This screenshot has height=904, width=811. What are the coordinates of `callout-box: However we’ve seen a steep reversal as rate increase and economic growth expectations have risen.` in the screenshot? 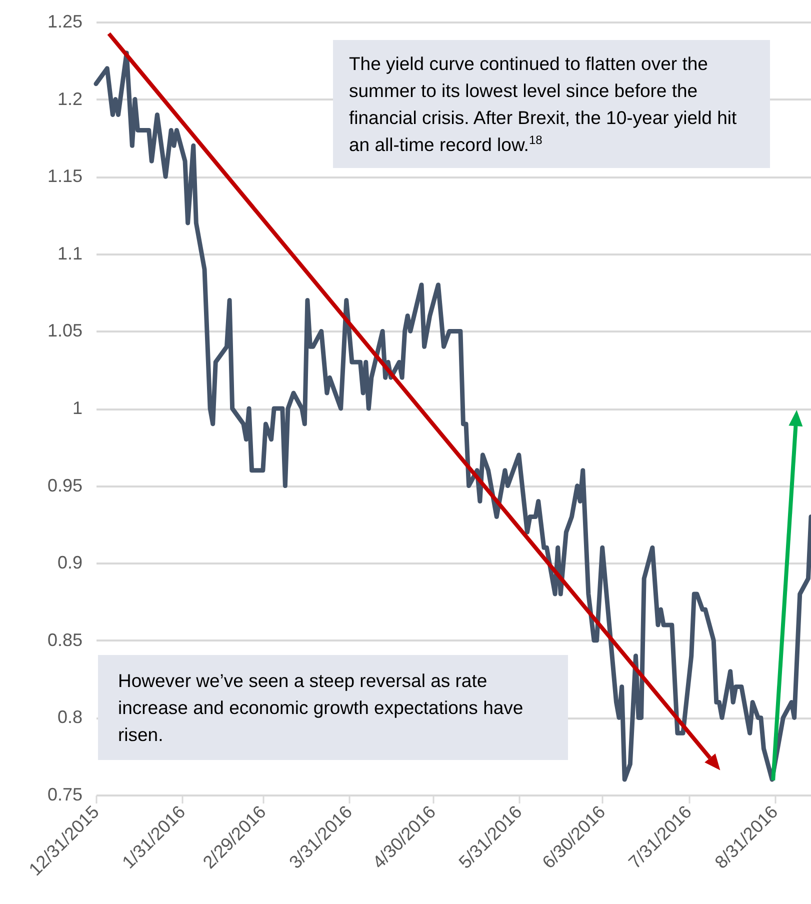 It's located at (333, 707).